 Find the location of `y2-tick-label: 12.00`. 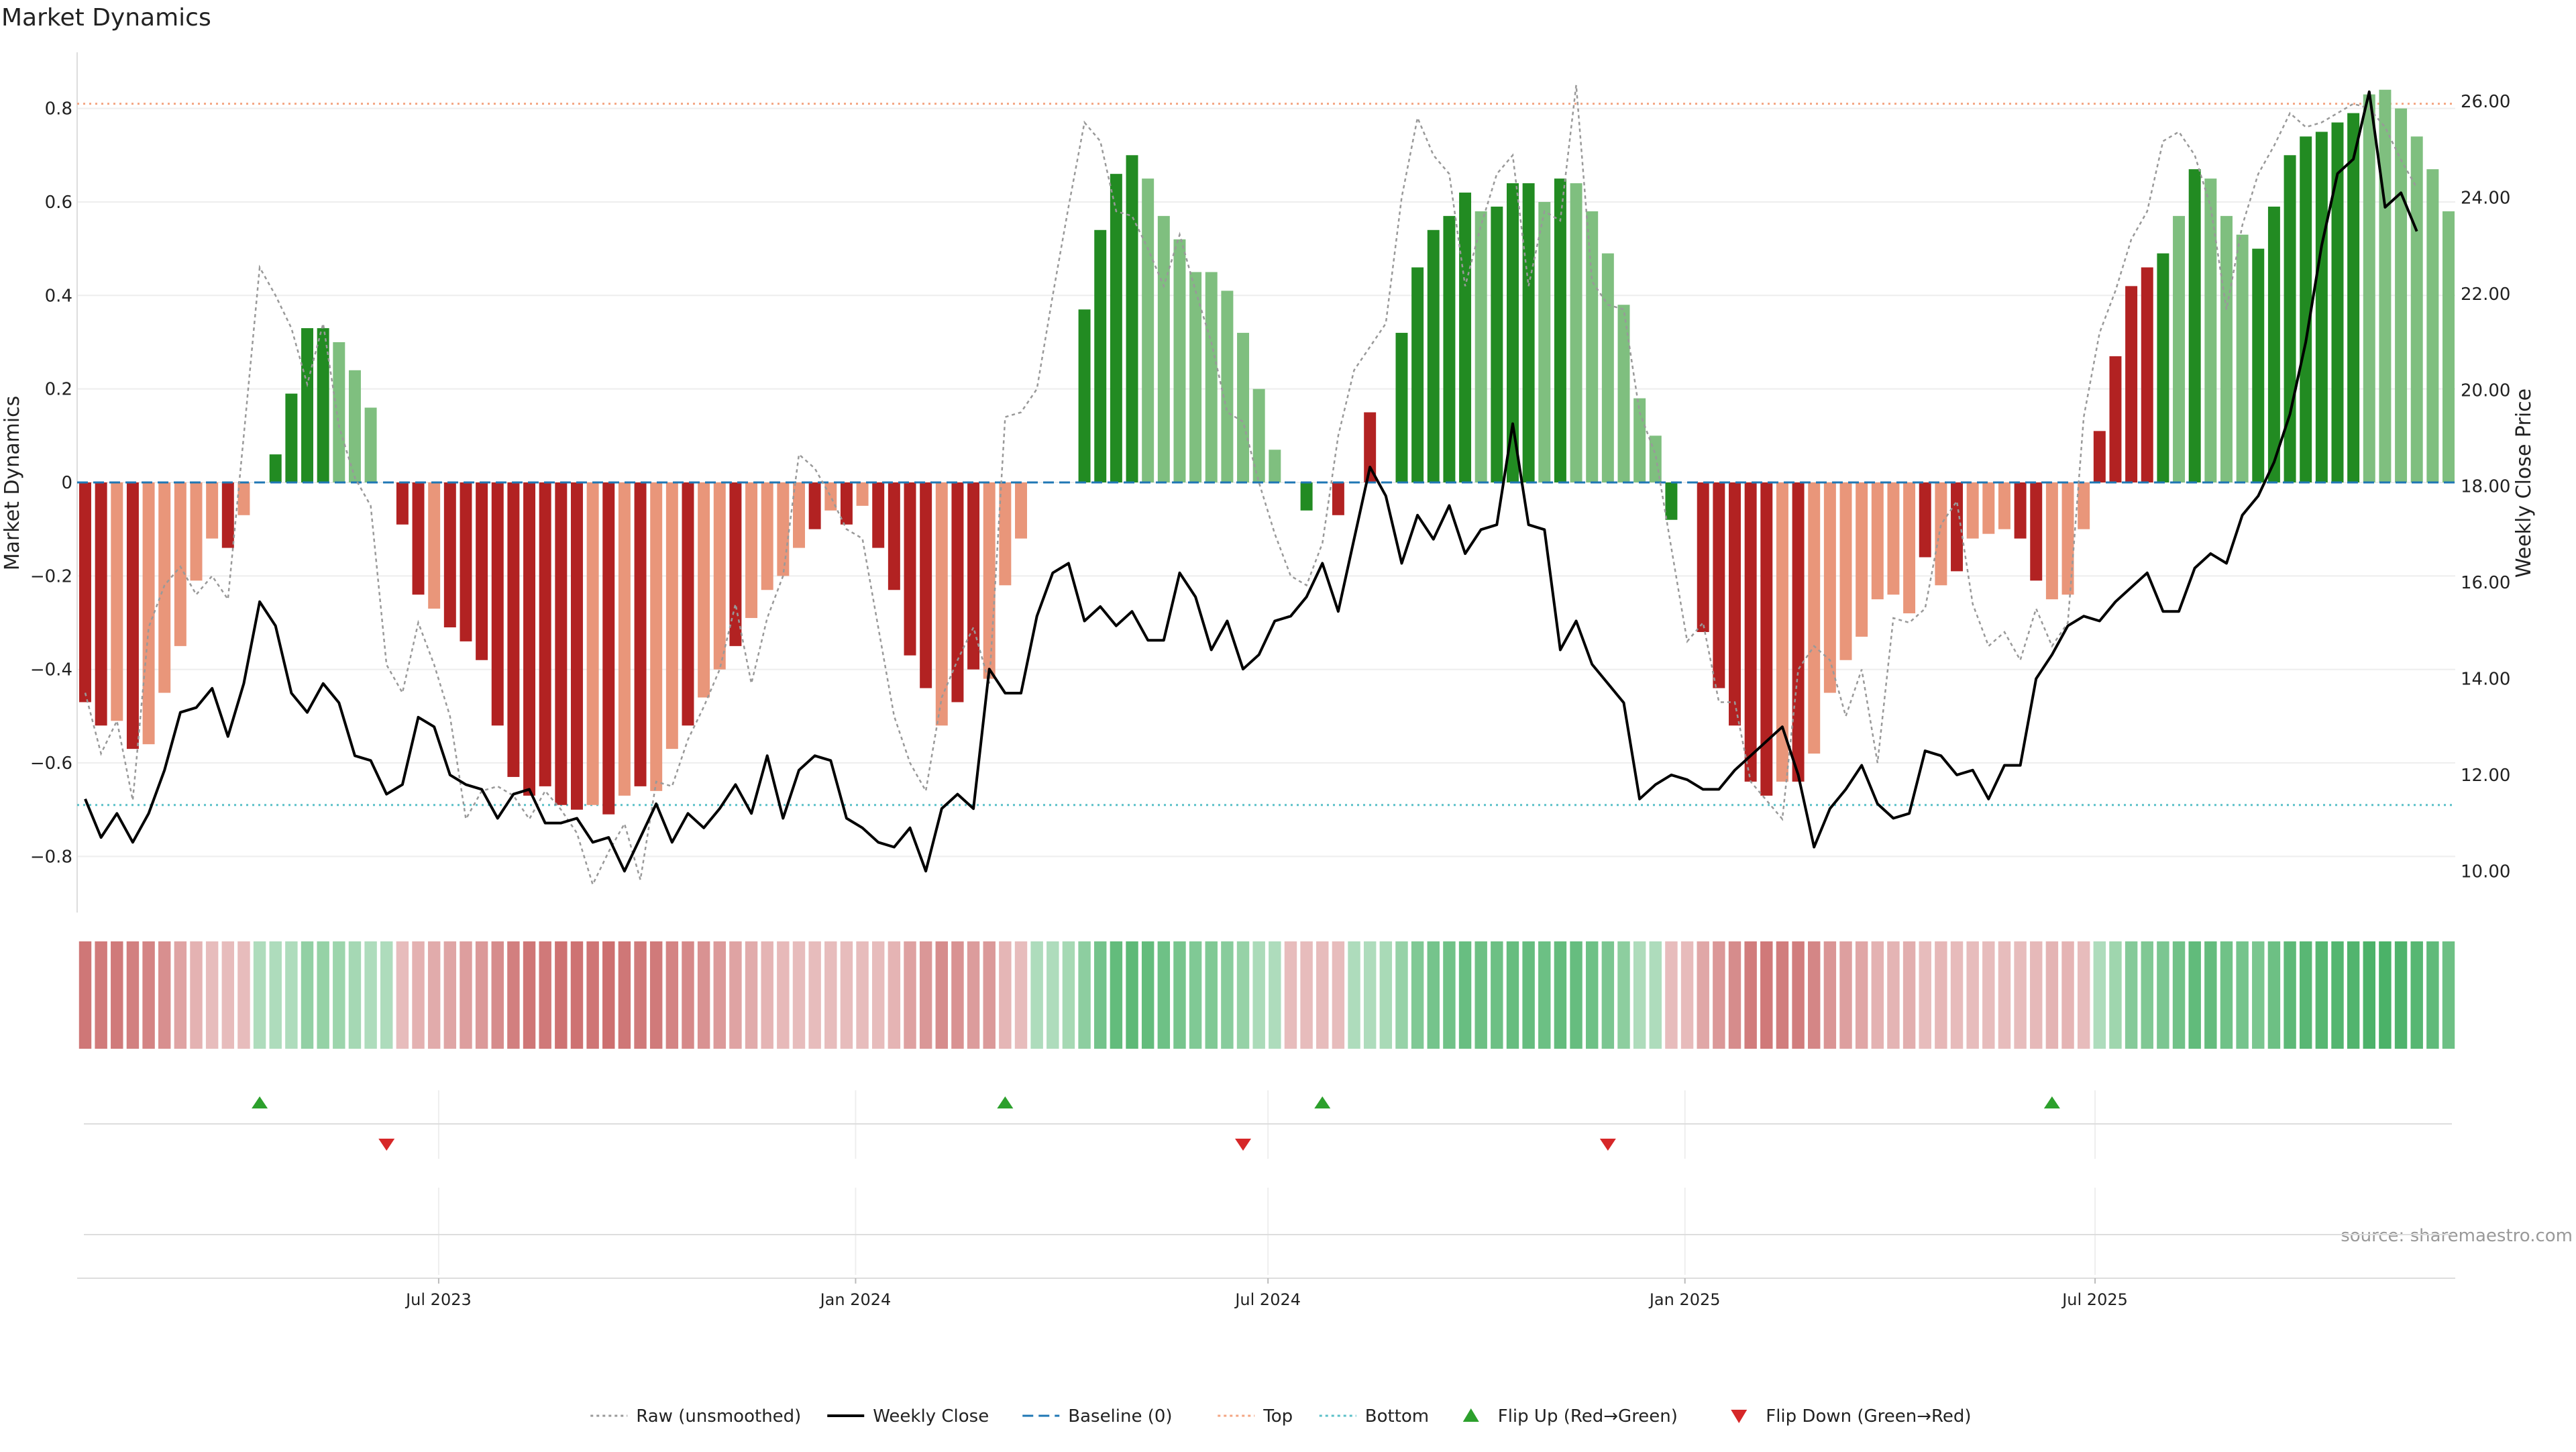

y2-tick-label: 12.00 is located at coordinates (2485, 776).